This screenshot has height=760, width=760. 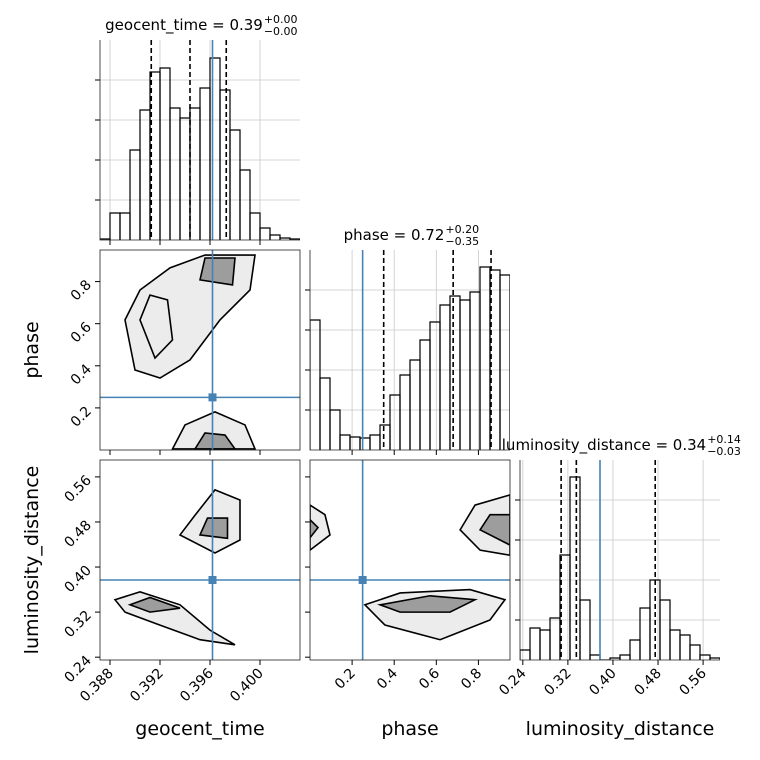 What do you see at coordinates (557, 682) in the screenshot?
I see `x-tick-label: 0.32` at bounding box center [557, 682].